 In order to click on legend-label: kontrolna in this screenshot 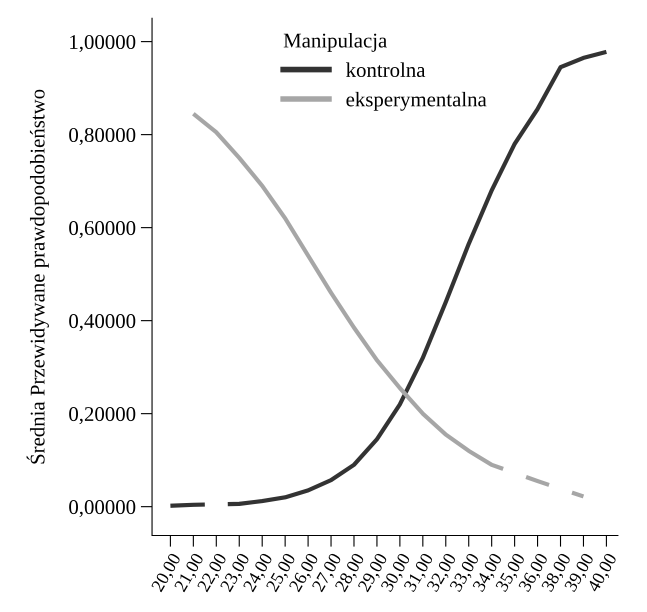, I will do `click(386, 70)`.